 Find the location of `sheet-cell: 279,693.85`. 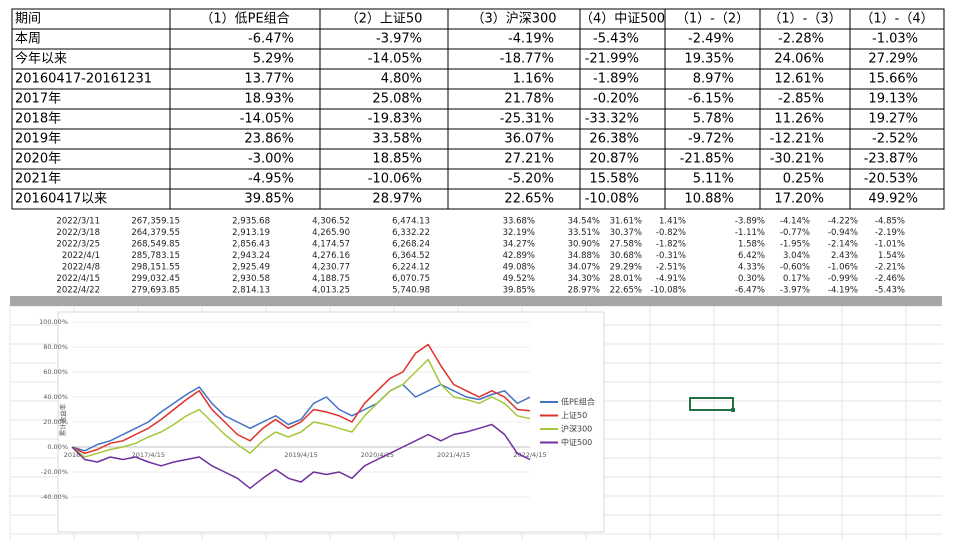

sheet-cell: 279,693.85 is located at coordinates (155, 291).